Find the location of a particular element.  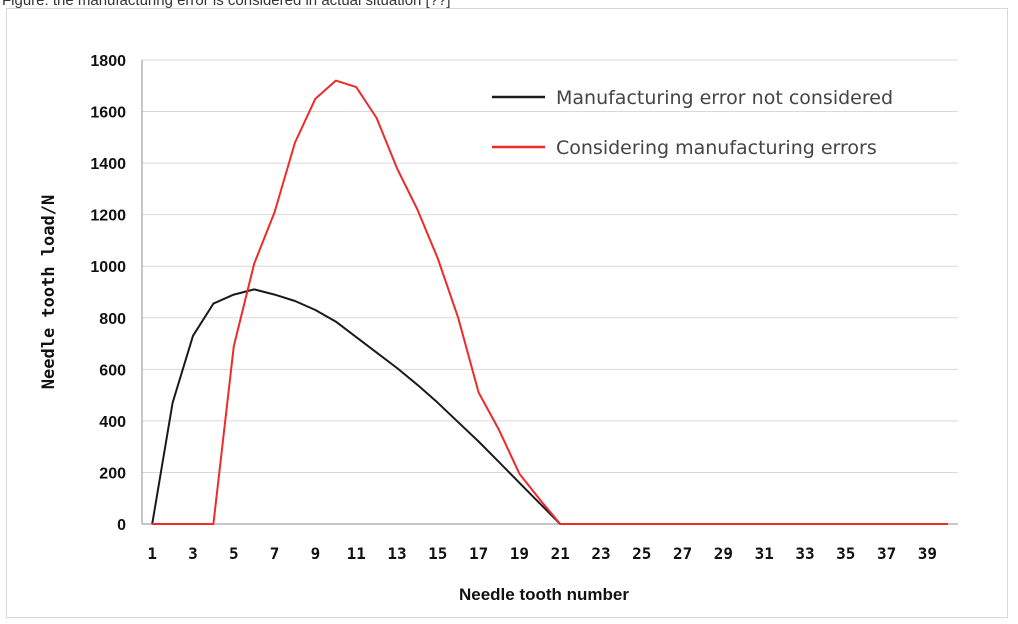

x-tick-label: 33 is located at coordinates (804, 553).